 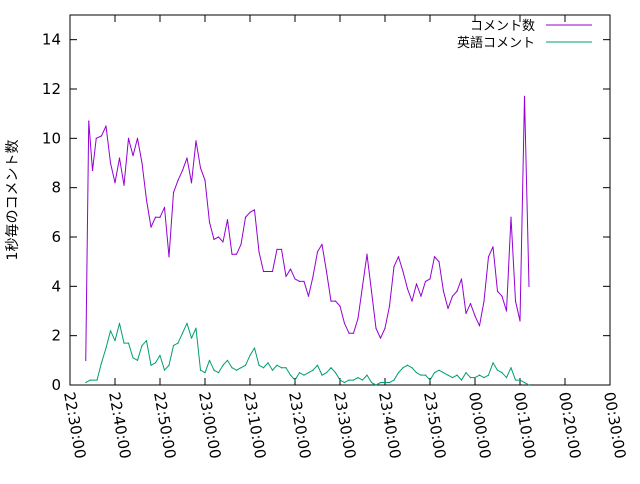 I want to click on y-tick-label: 8, so click(x=56, y=188).